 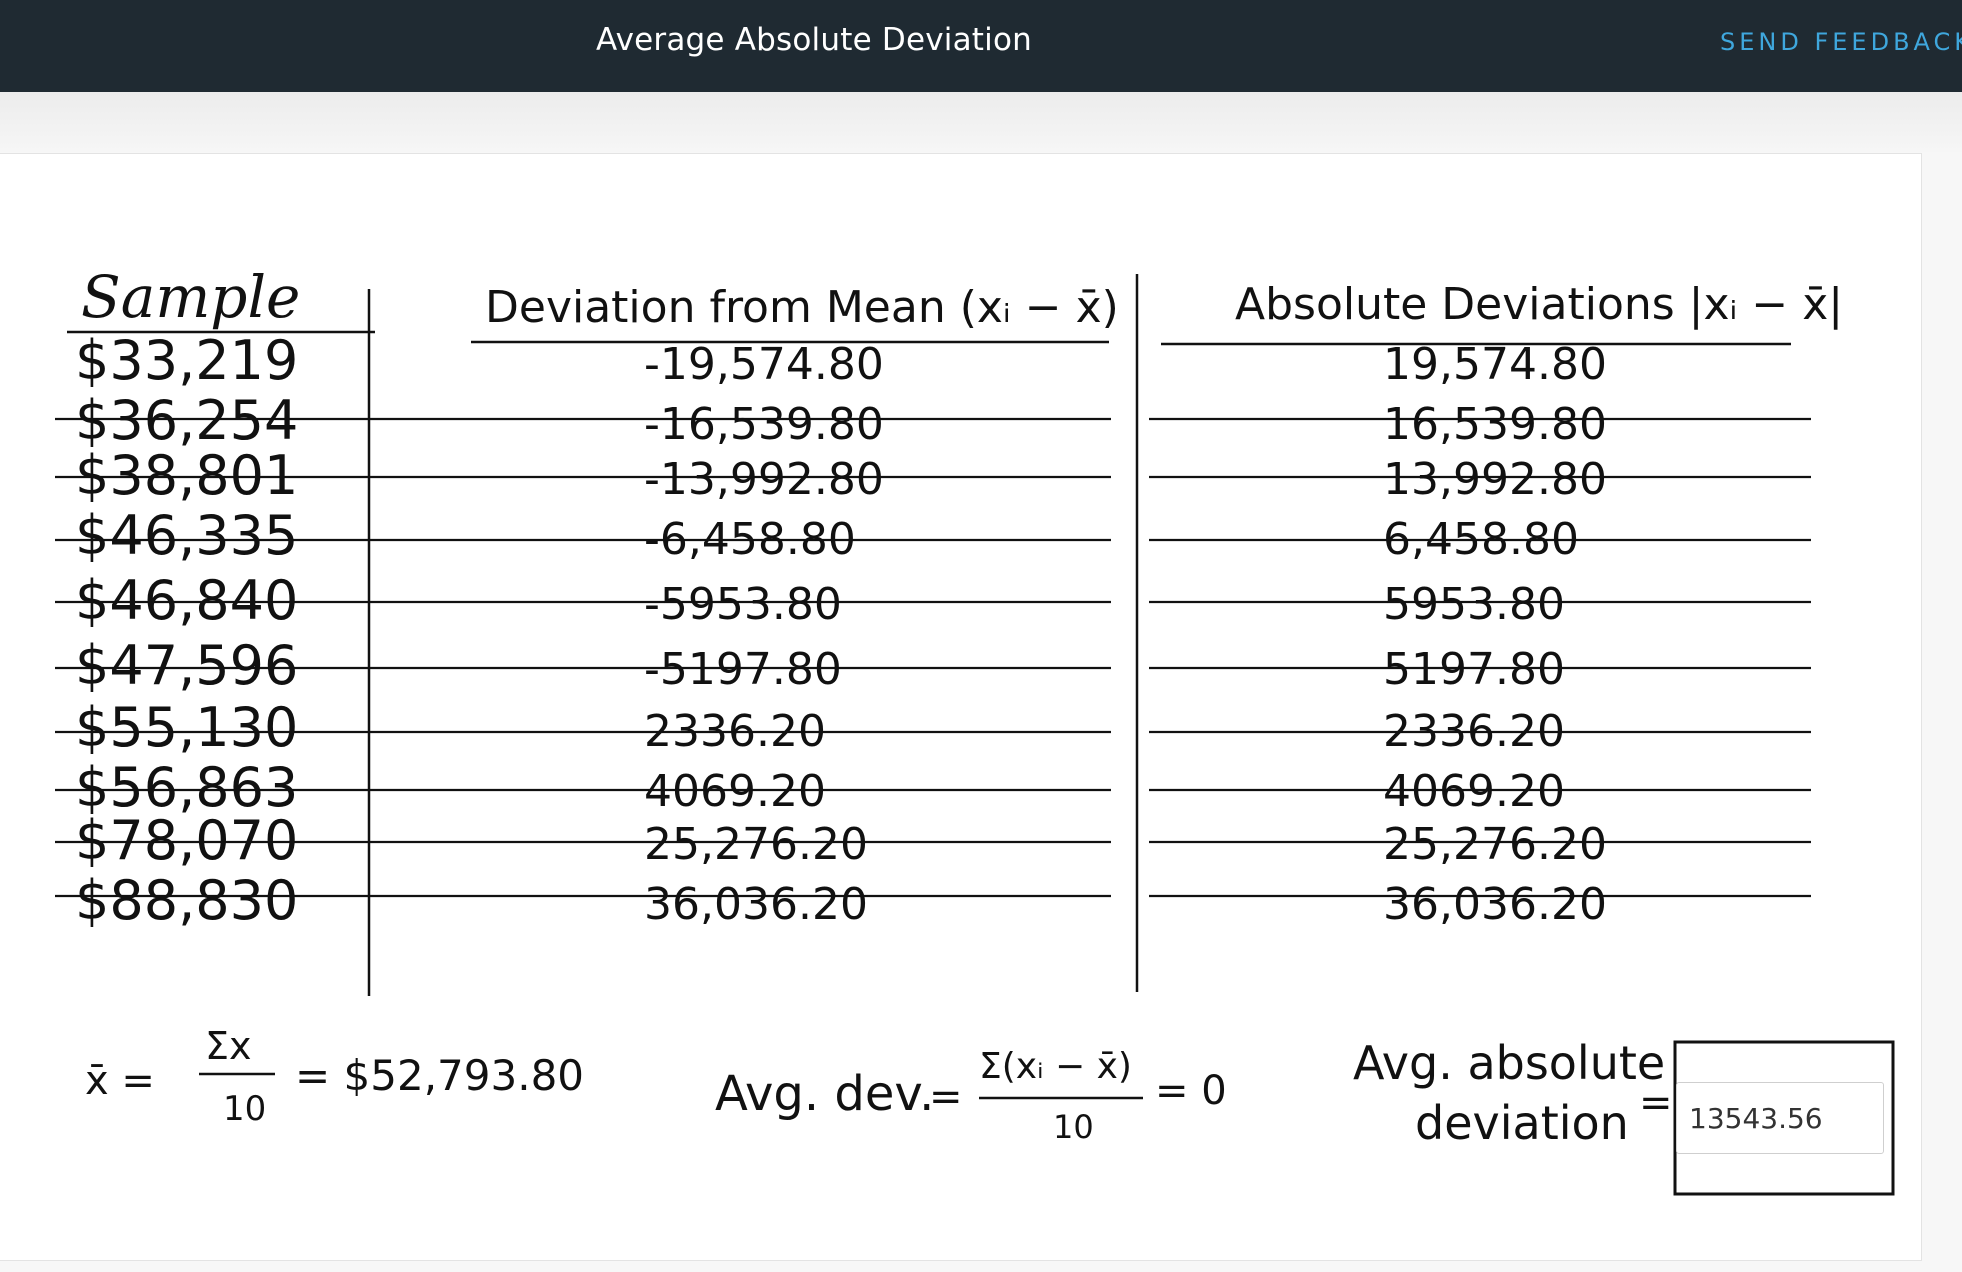 I want to click on deviation-cell: -6,458.80, so click(x=750, y=539).